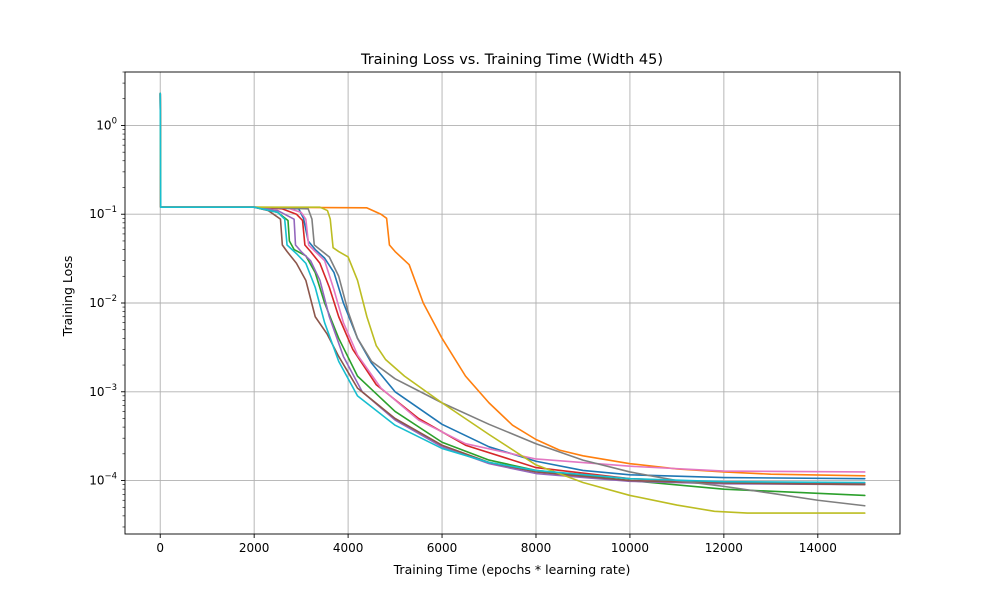 This screenshot has height=600, width=1000. Describe the element at coordinates (536, 548) in the screenshot. I see `x-tick-label: 8000` at that location.